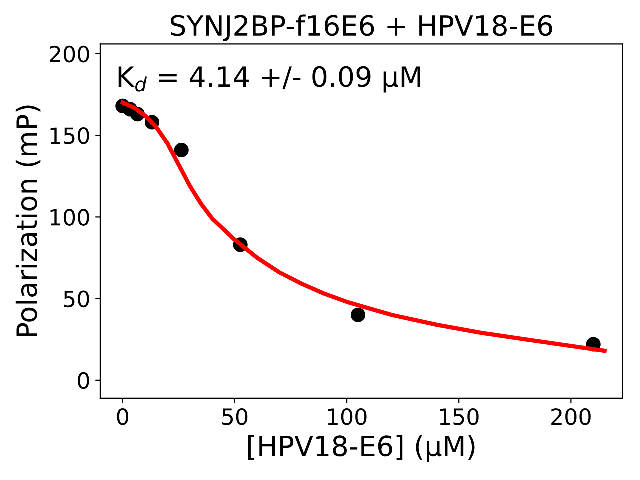 The width and height of the screenshot is (640, 480). Describe the element at coordinates (235, 417) in the screenshot. I see `x-tick-label: 50` at that location.